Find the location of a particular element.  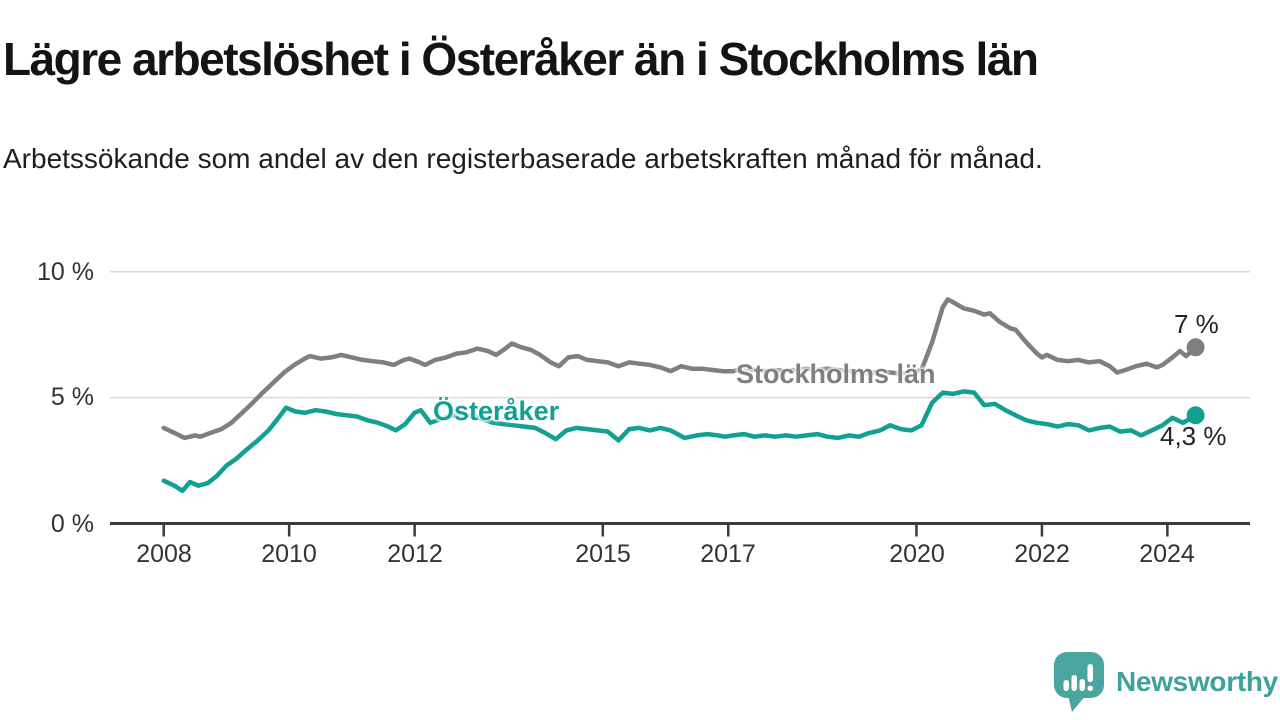

series-label-osteraker: Österåker is located at coordinates (496, 411).